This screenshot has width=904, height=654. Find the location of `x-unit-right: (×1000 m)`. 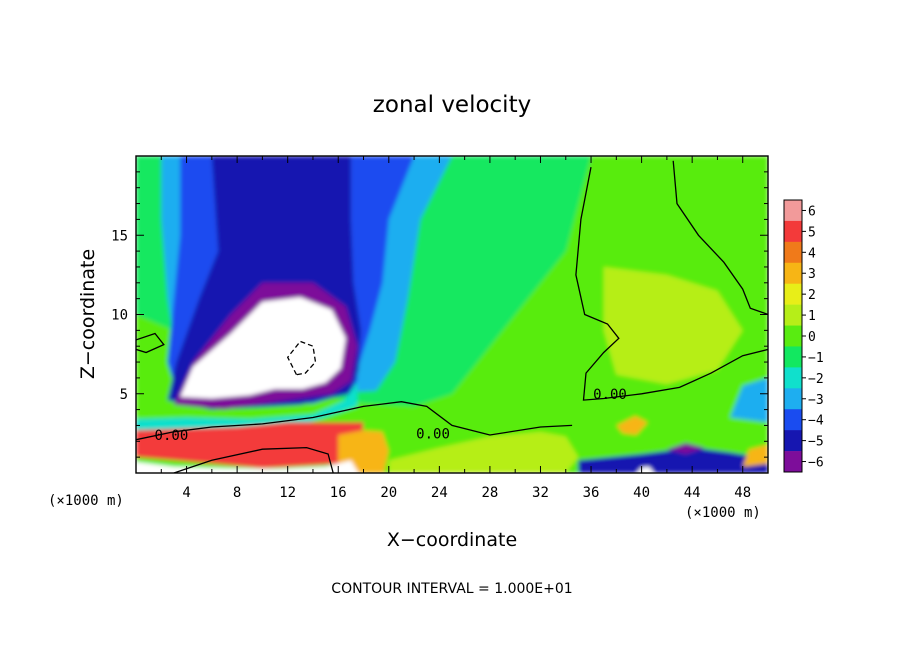

x-unit-right: (×1000 m) is located at coordinates (723, 513).